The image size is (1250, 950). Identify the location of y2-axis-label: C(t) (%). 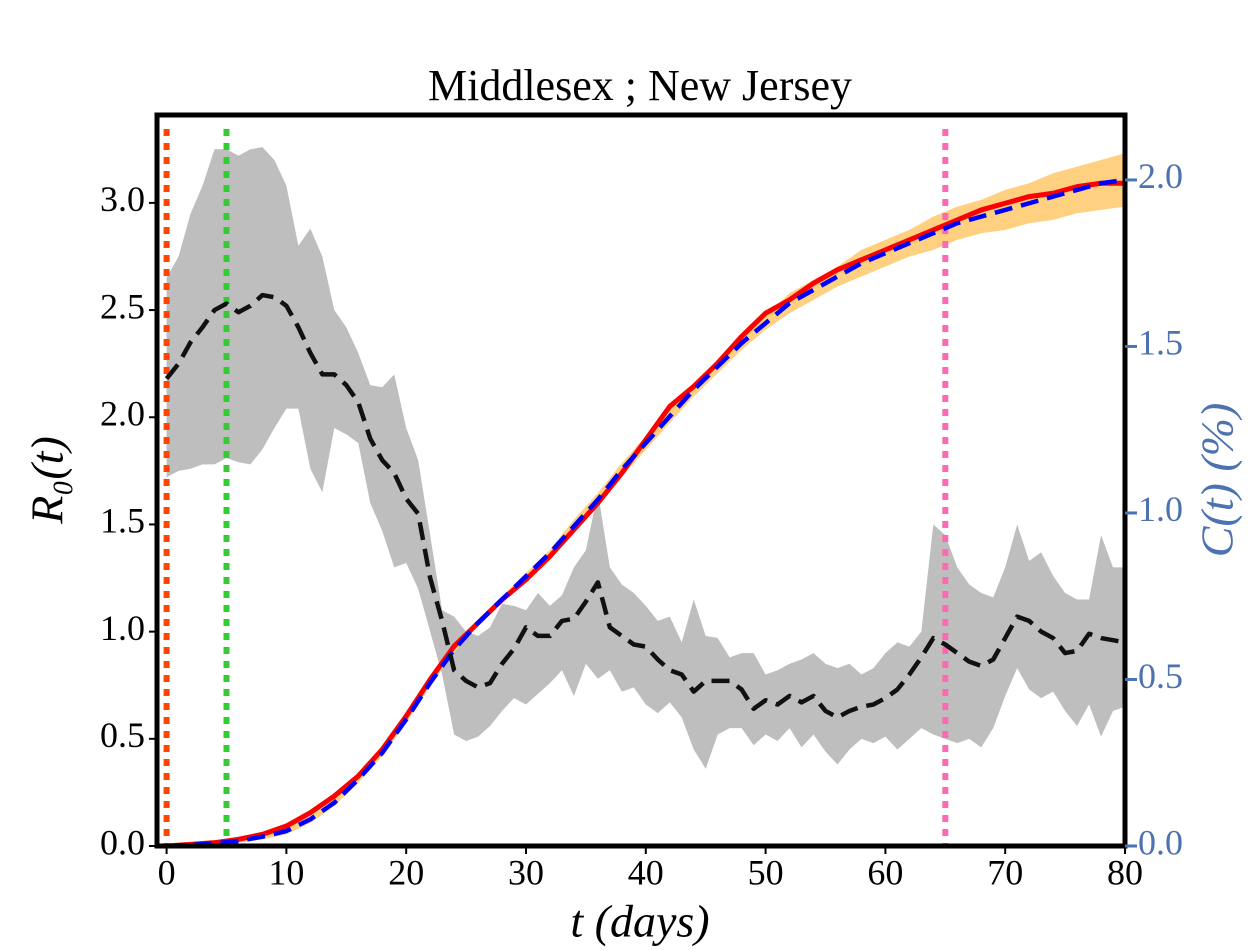
(1217, 480).